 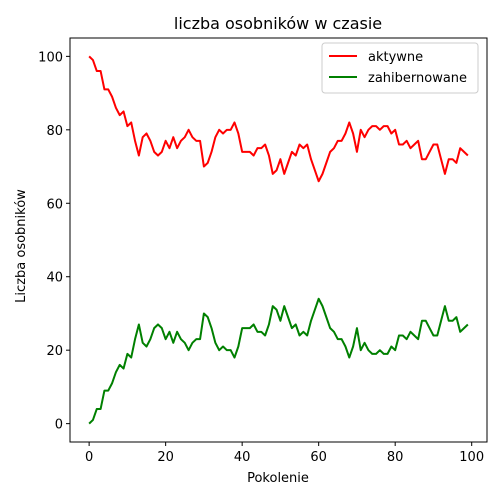 What do you see at coordinates (21, 246) in the screenshot?
I see `y-axis-title: Liczba osobników` at bounding box center [21, 246].